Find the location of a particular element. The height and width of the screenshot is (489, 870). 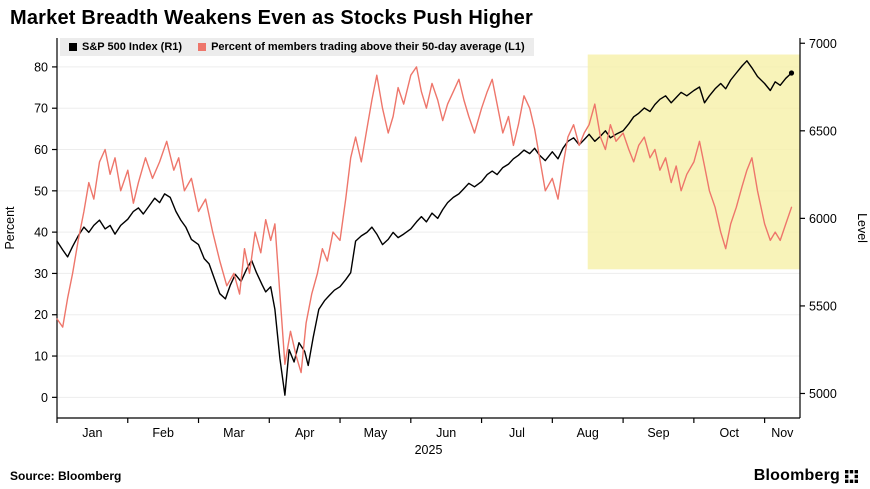

brand-text: Bloomberg is located at coordinates (796, 475).